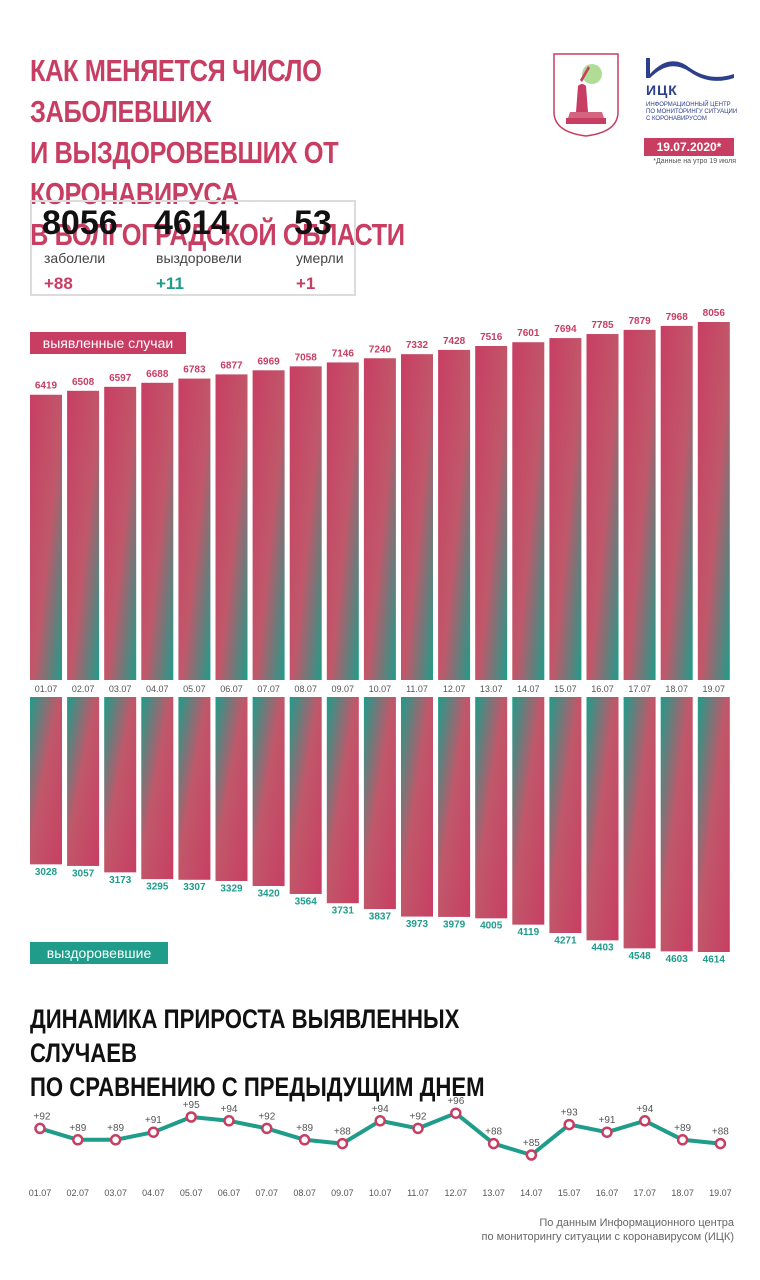 The width and height of the screenshot is (760, 1280). What do you see at coordinates (231, 365) in the screenshot?
I see `cases-bar-value: 6877` at bounding box center [231, 365].